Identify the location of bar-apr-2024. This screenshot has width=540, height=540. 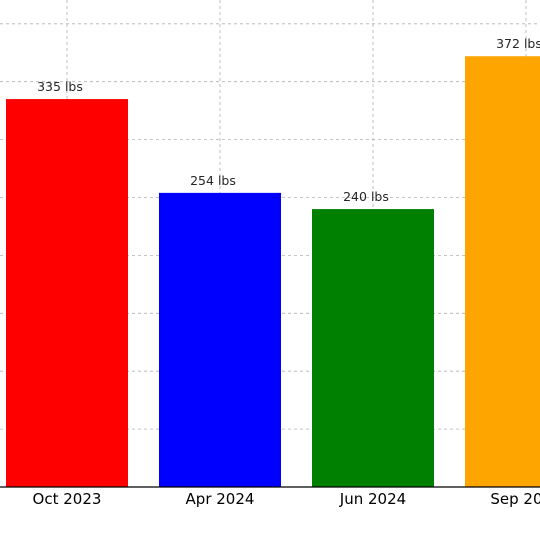
(220, 340).